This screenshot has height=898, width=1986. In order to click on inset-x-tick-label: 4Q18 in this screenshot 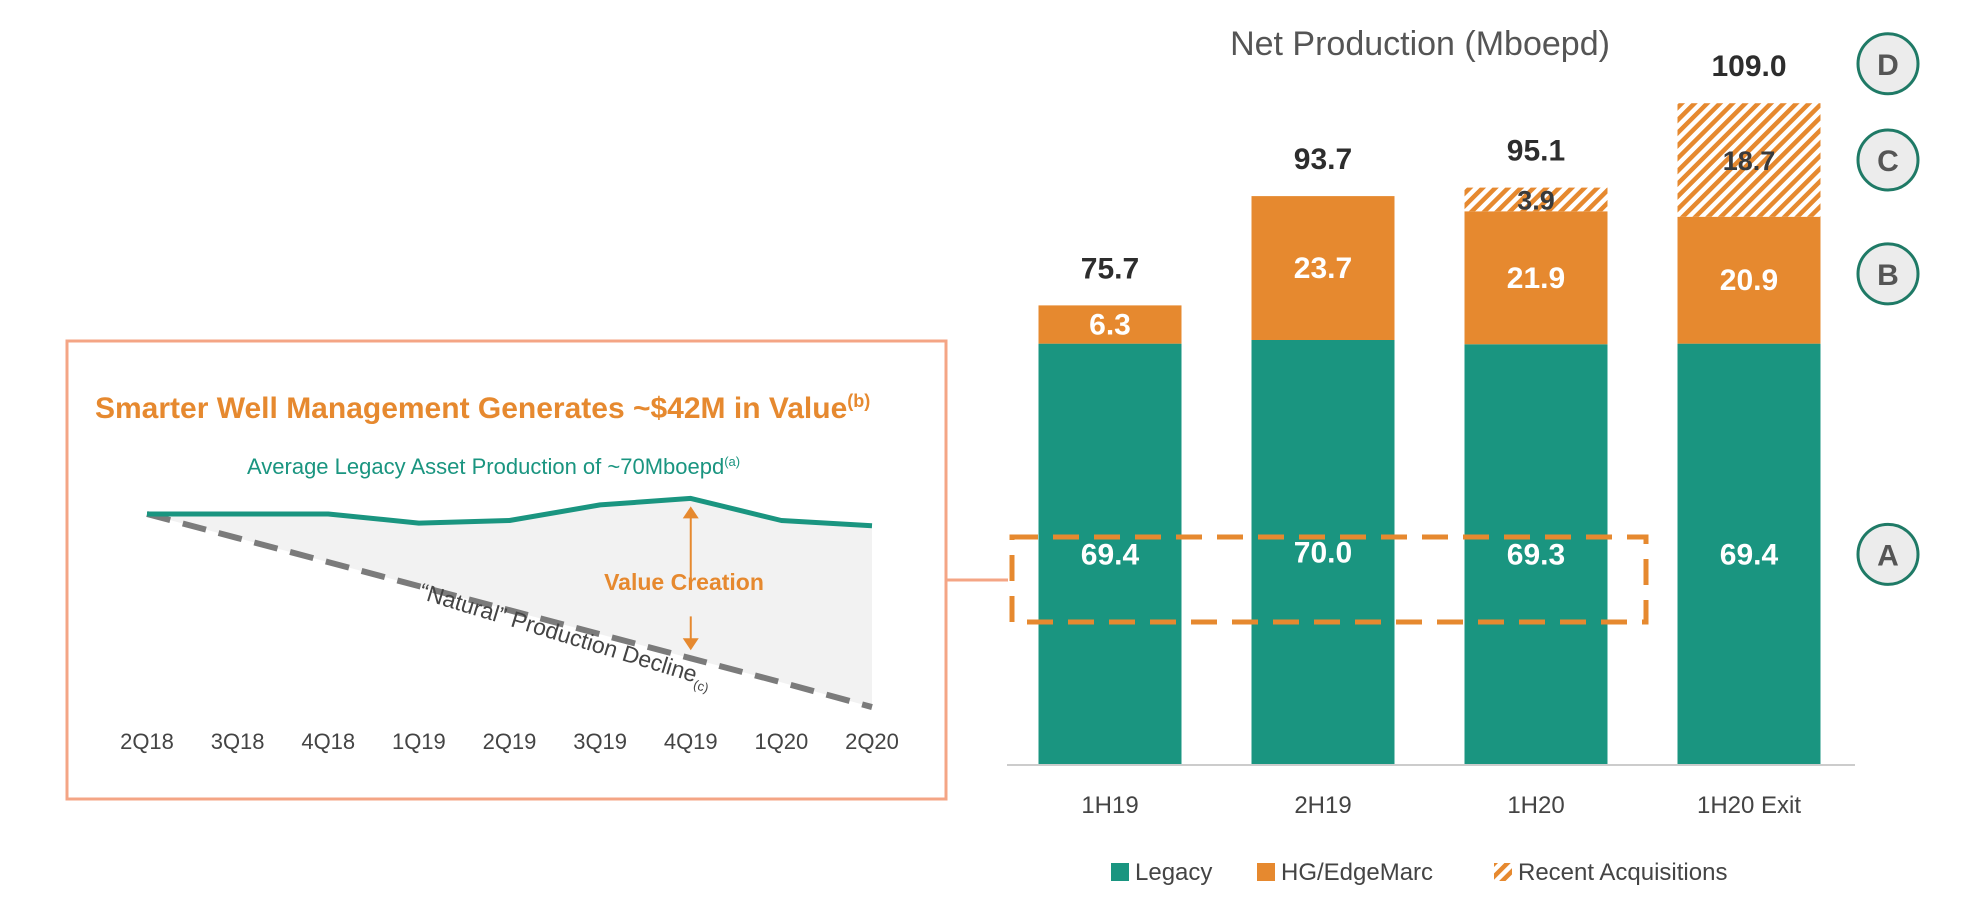, I will do `click(328, 741)`.